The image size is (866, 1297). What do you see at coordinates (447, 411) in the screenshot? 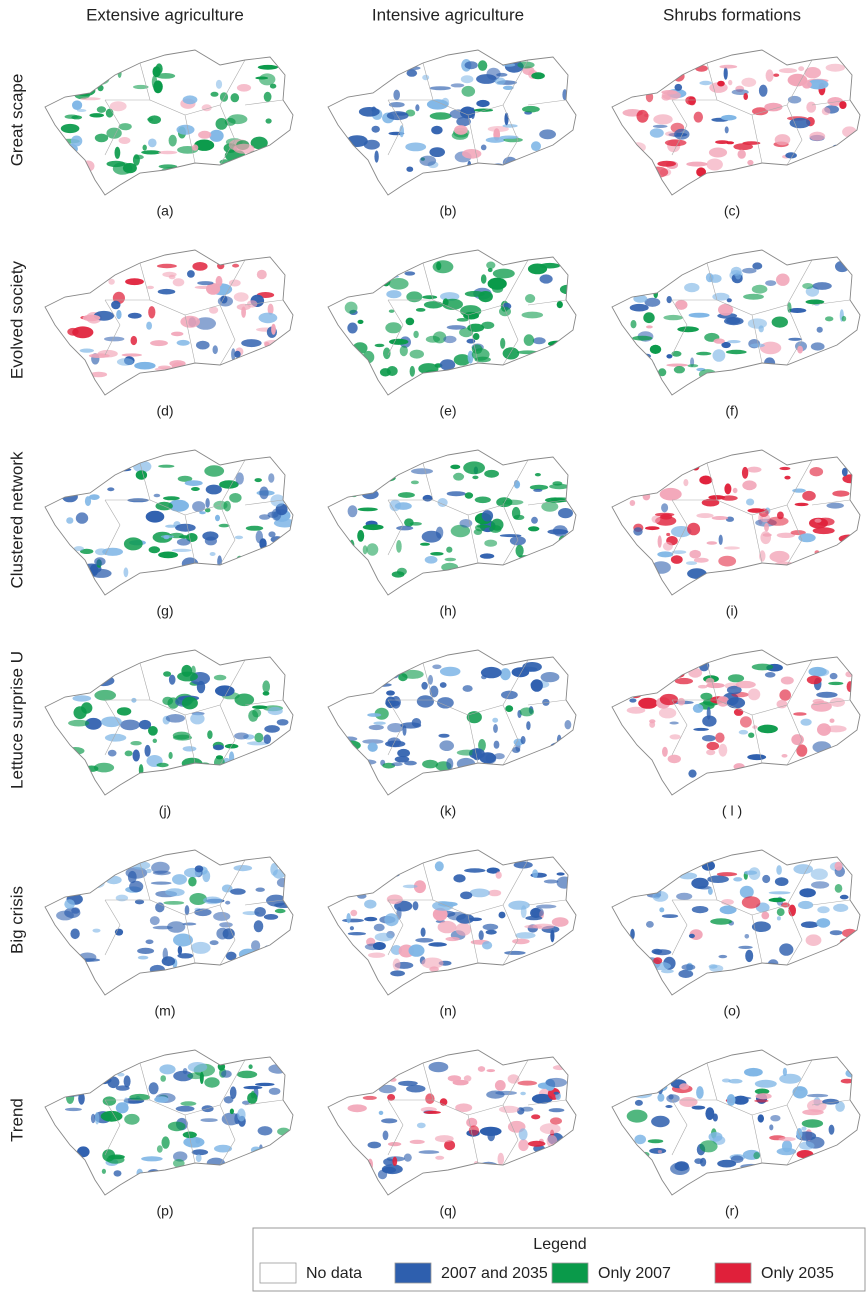
I see `panel-label: (e)` at bounding box center [447, 411].